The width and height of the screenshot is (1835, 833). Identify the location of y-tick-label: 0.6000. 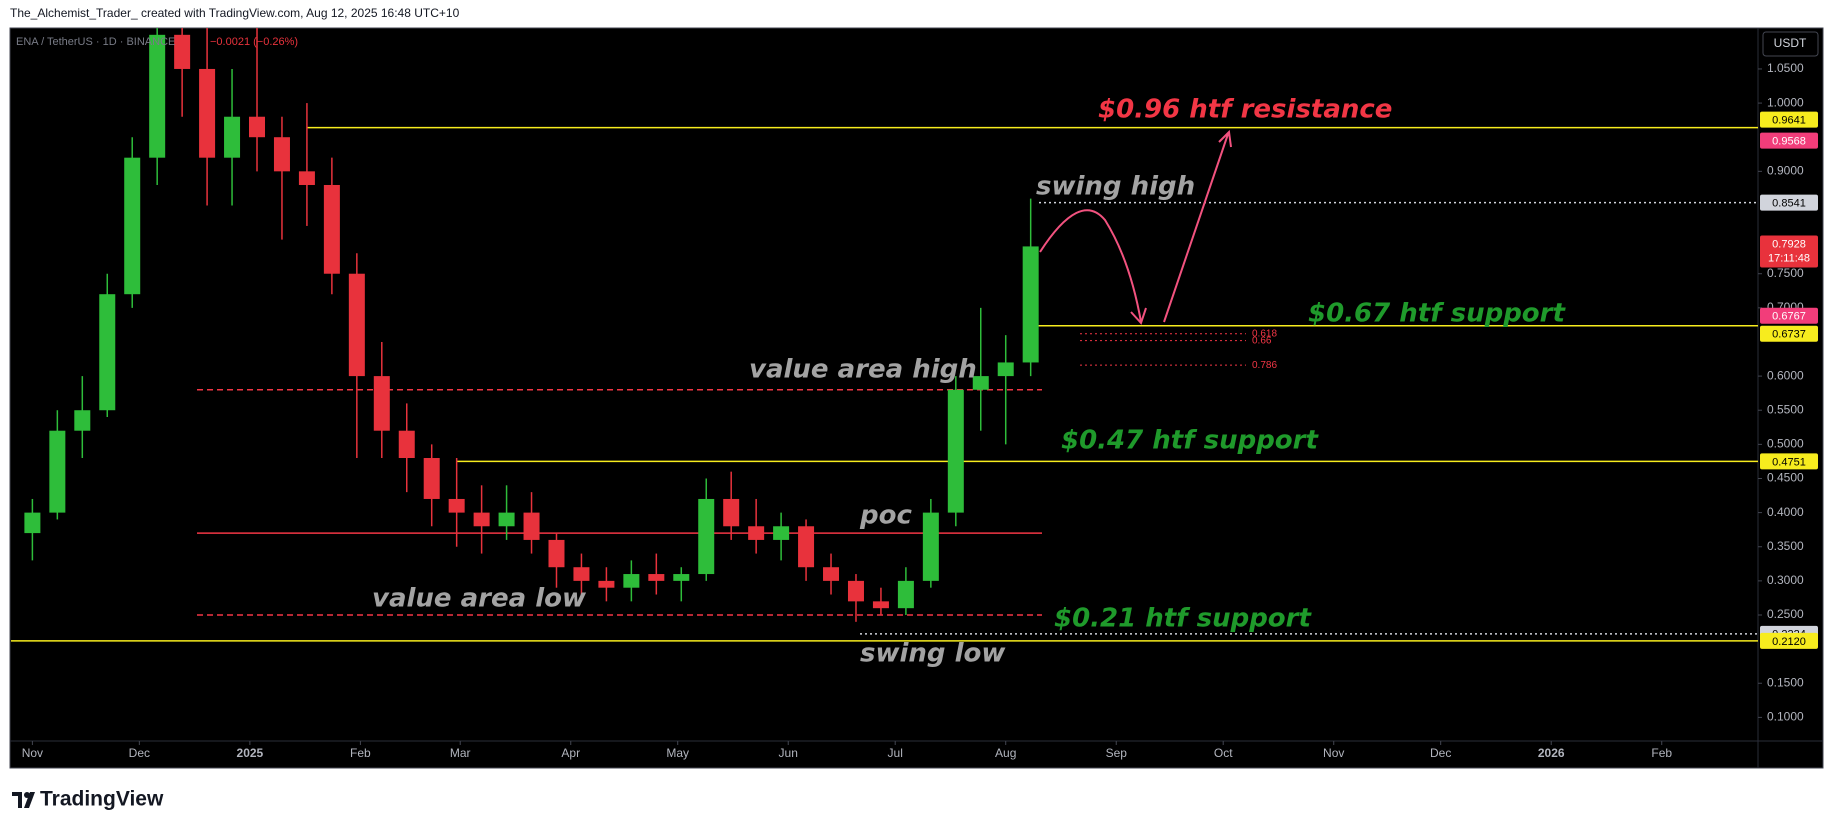
(1785, 375).